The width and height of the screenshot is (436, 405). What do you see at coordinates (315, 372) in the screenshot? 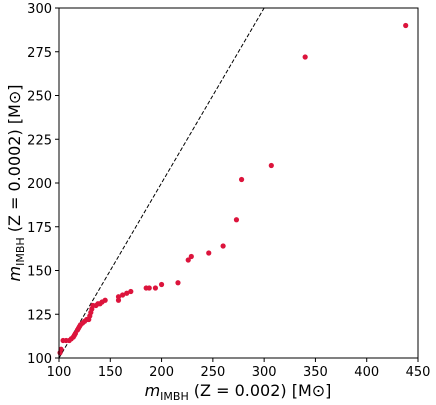
I see `x-tick-label: 350` at bounding box center [315, 372].